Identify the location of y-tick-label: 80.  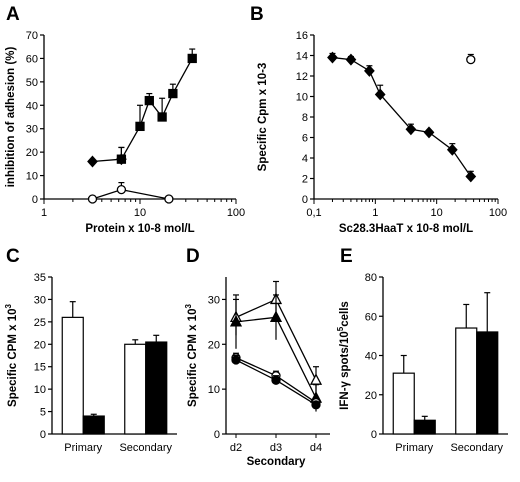
(371, 278).